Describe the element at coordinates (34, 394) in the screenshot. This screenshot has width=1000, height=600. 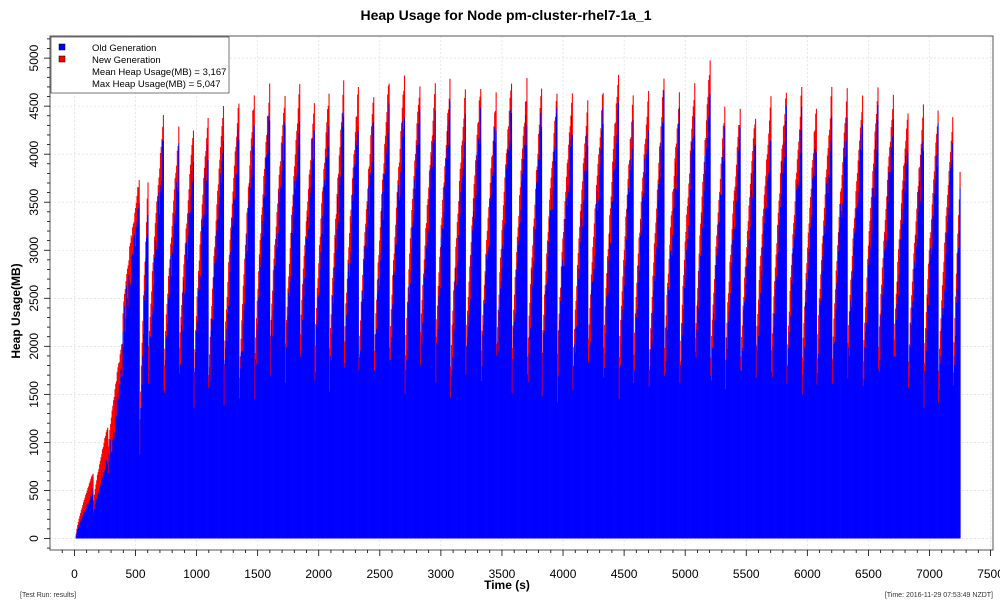
I see `y-tick-label: 1500` at that location.